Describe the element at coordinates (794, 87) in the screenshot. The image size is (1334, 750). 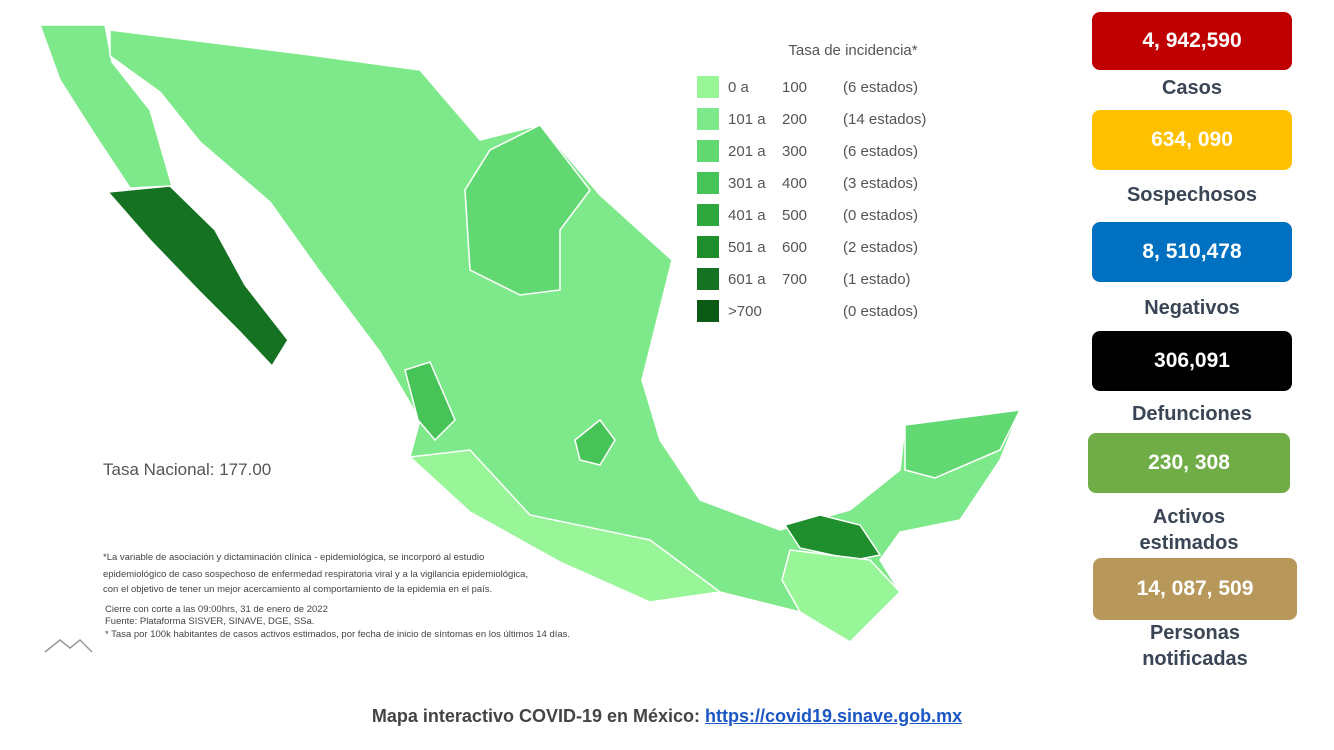
I see `legend-range-end: 100` at that location.